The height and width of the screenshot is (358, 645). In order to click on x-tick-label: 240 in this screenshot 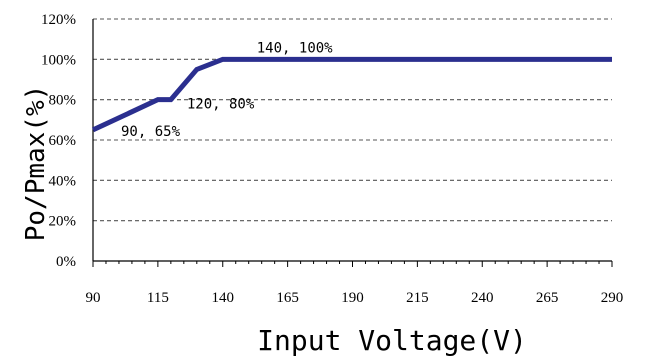, I will do `click(482, 298)`.